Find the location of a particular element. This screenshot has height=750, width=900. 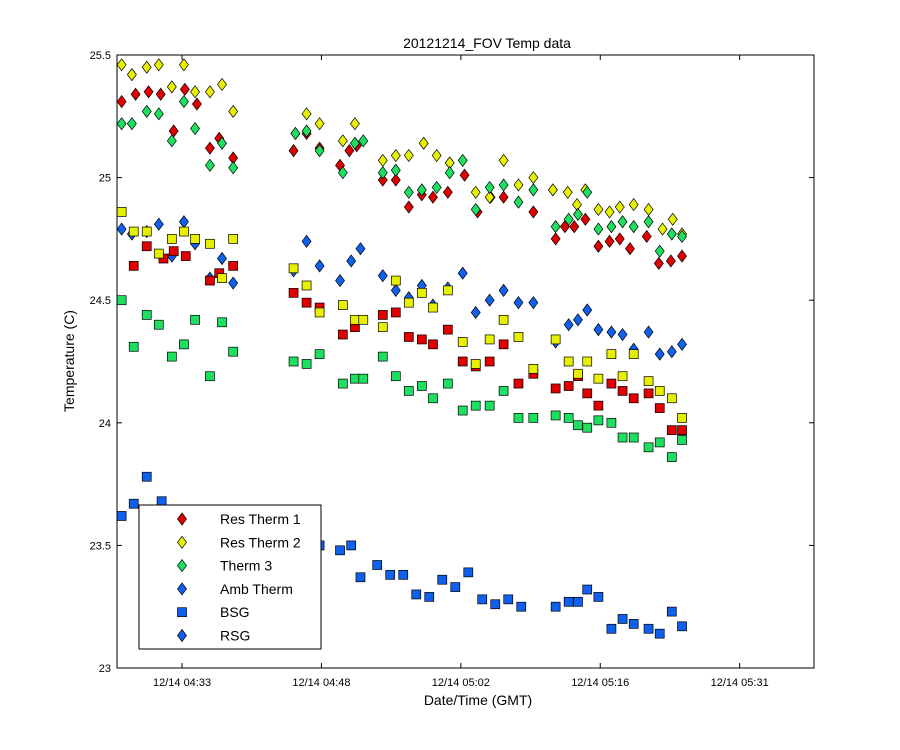

x-tick-label: 12/14 04:48 is located at coordinates (321, 683).